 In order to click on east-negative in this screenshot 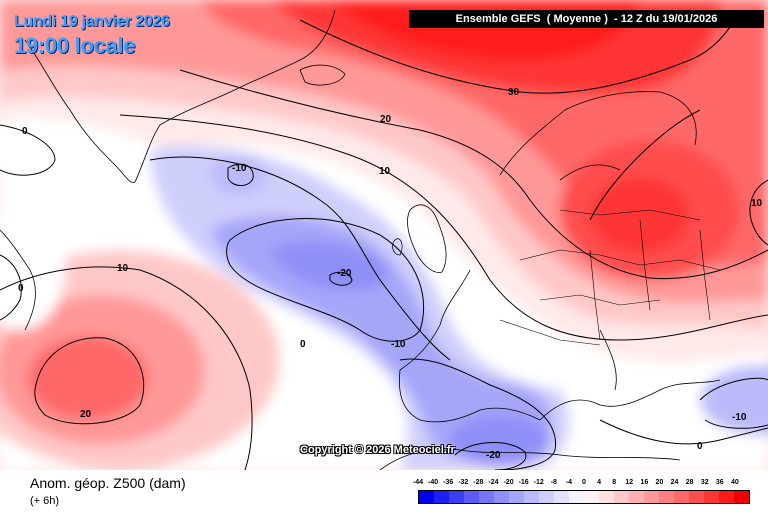, I will do `click(734, 400)`.